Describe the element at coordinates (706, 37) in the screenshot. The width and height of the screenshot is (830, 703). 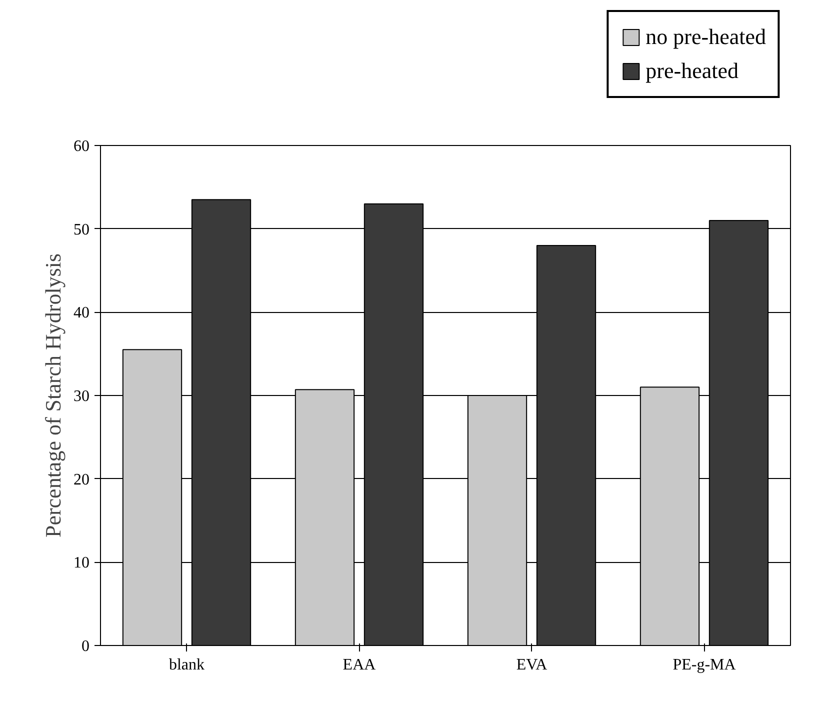
I see `legend-label: no pre-heated` at that location.